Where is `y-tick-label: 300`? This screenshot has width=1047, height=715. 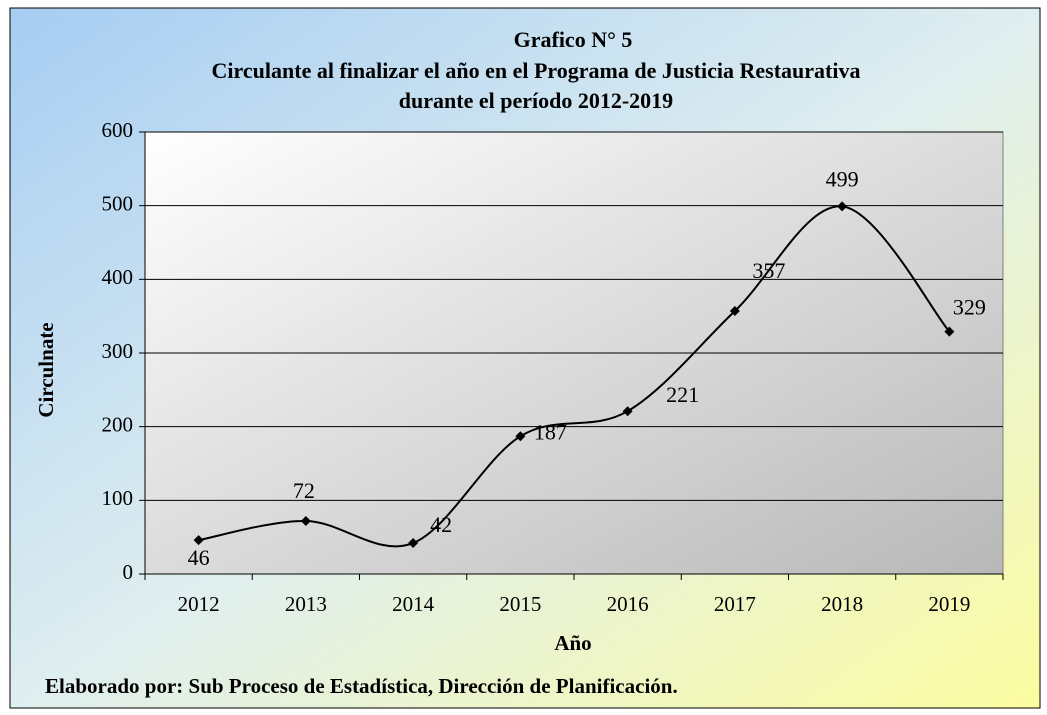
y-tick-label: 300 is located at coordinates (118, 351).